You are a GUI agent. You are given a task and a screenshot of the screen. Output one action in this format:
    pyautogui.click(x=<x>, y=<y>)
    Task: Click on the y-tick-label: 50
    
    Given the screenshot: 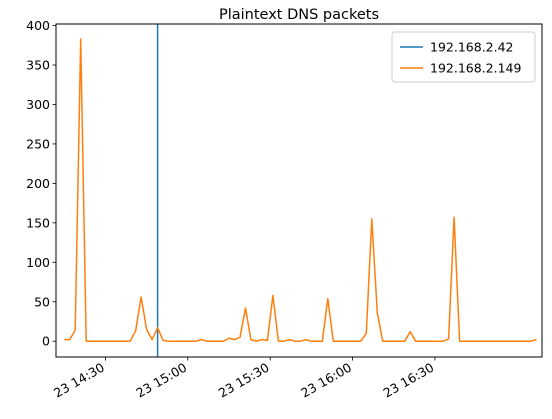 What is the action you would take?
    pyautogui.click(x=42, y=301)
    